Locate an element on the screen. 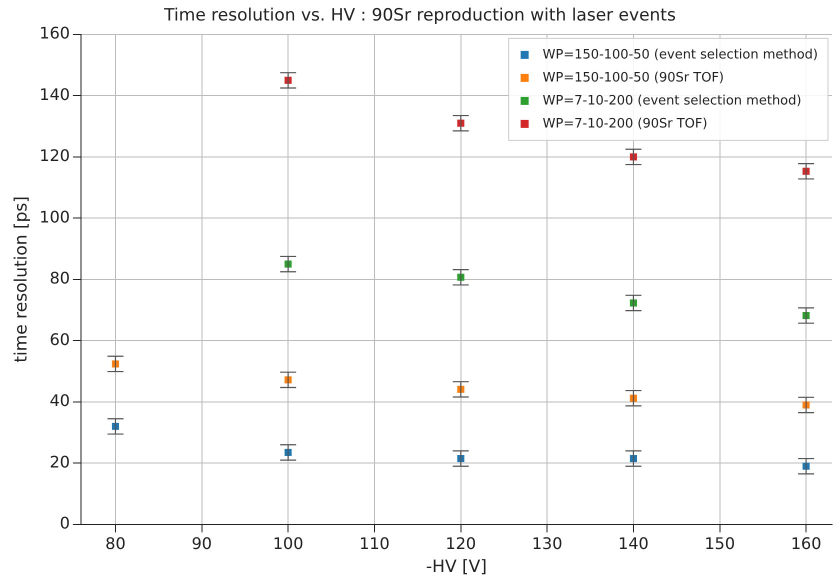 The image size is (838, 586). legend-label: WP=150-100-50 (event selection method) is located at coordinates (680, 54).